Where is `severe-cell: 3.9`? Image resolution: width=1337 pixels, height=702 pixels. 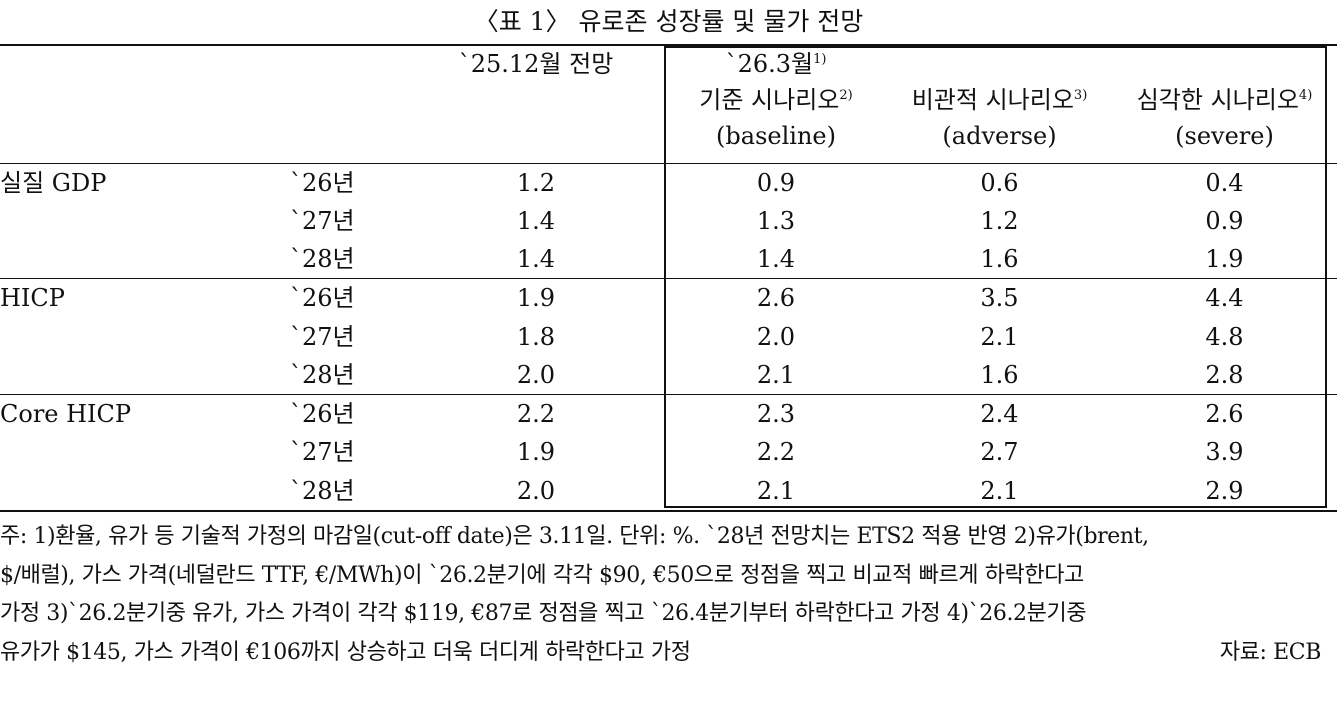 severe-cell: 3.9 is located at coordinates (1224, 452).